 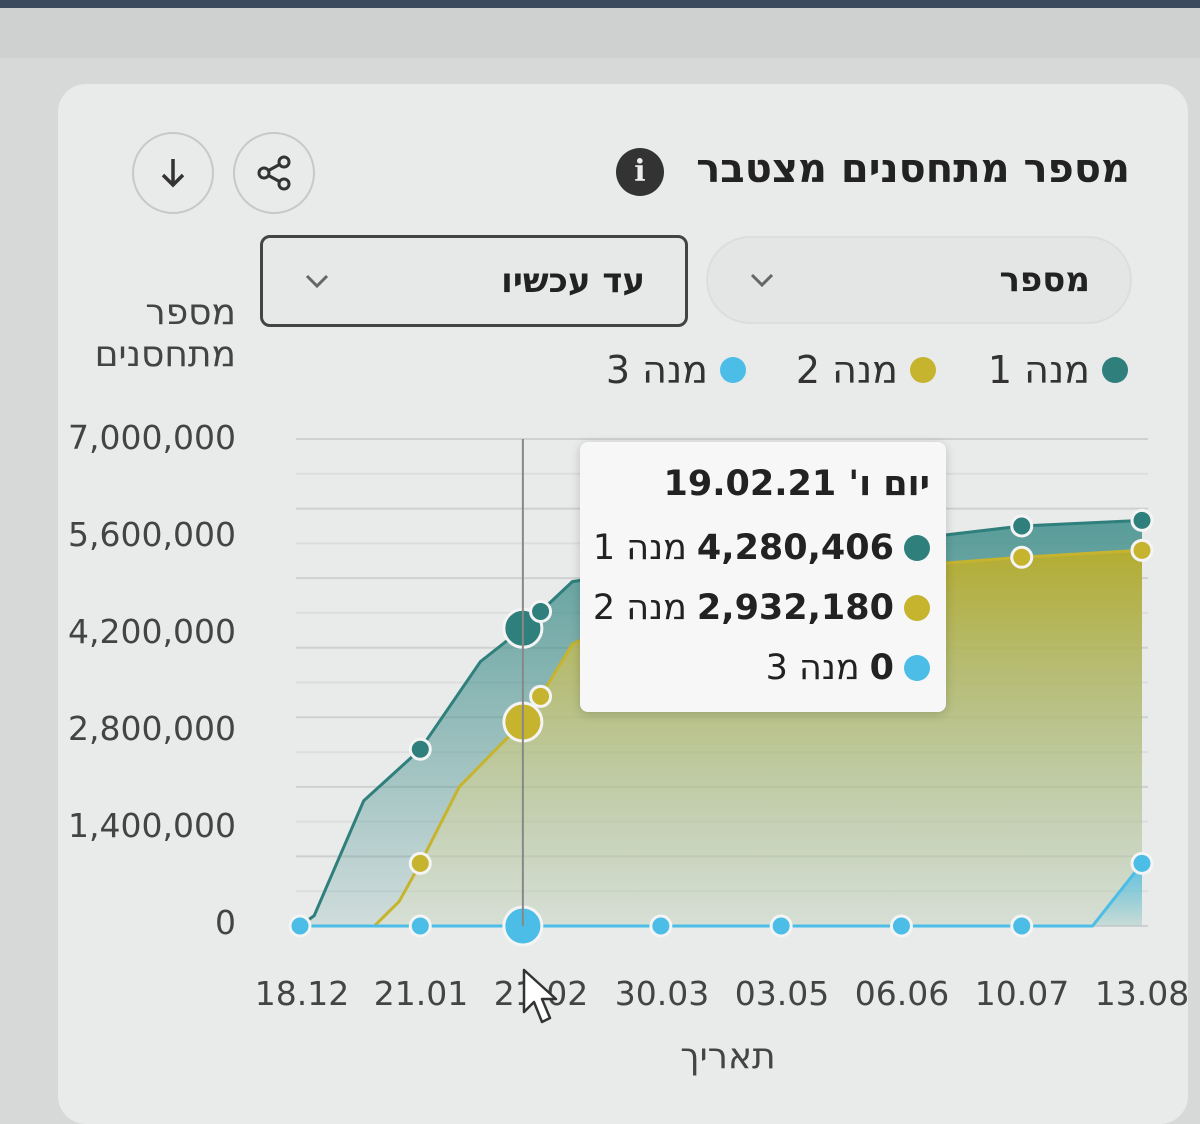 I want to click on y-tick-label: 4,200,000, so click(x=152, y=631).